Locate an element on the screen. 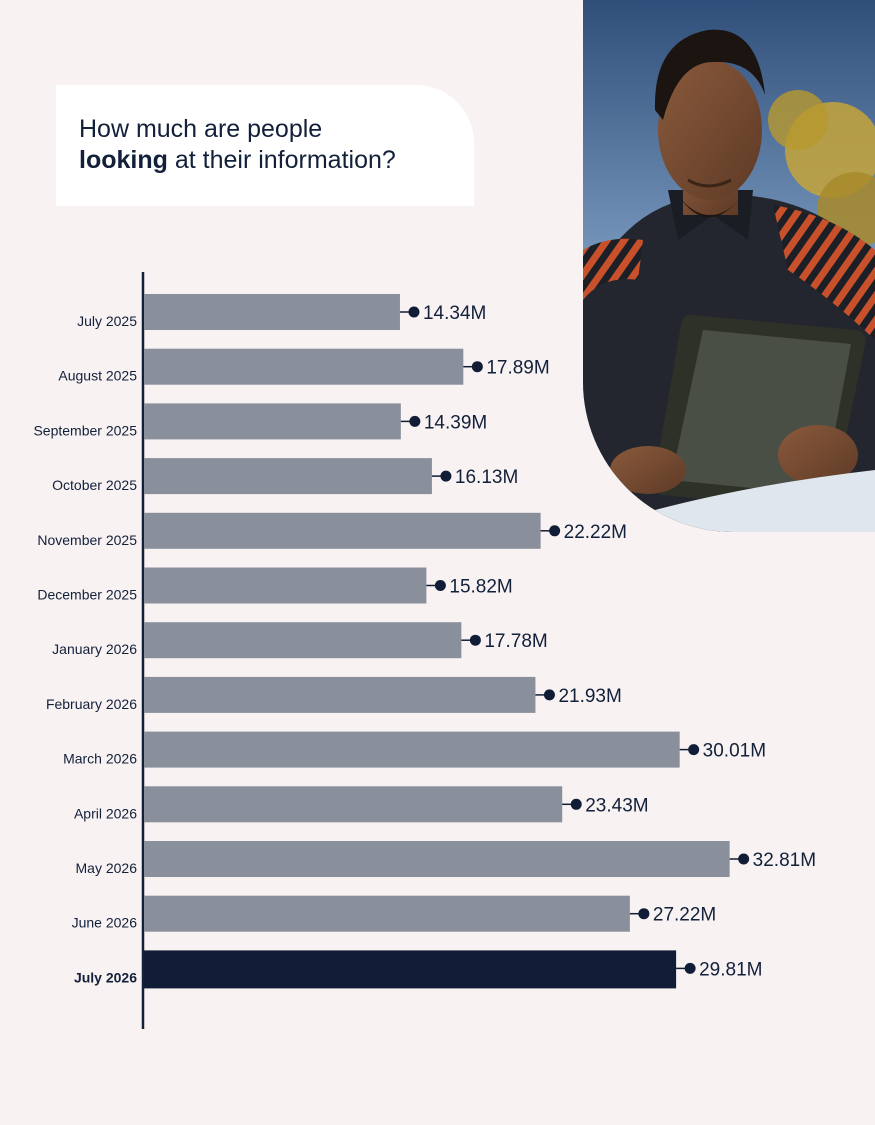 Image resolution: width=875 pixels, height=1125 pixels. category-label-0: July 2025 is located at coordinates (107, 321).